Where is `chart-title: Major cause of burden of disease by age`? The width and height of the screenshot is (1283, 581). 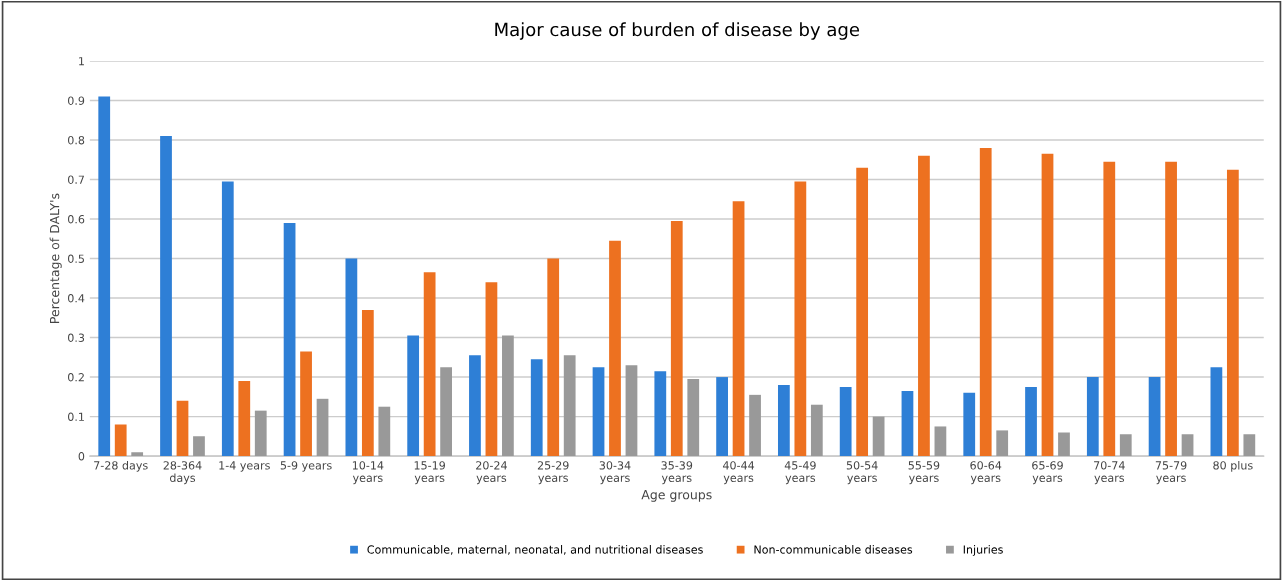
chart-title: Major cause of burden of disease by age is located at coordinates (677, 31).